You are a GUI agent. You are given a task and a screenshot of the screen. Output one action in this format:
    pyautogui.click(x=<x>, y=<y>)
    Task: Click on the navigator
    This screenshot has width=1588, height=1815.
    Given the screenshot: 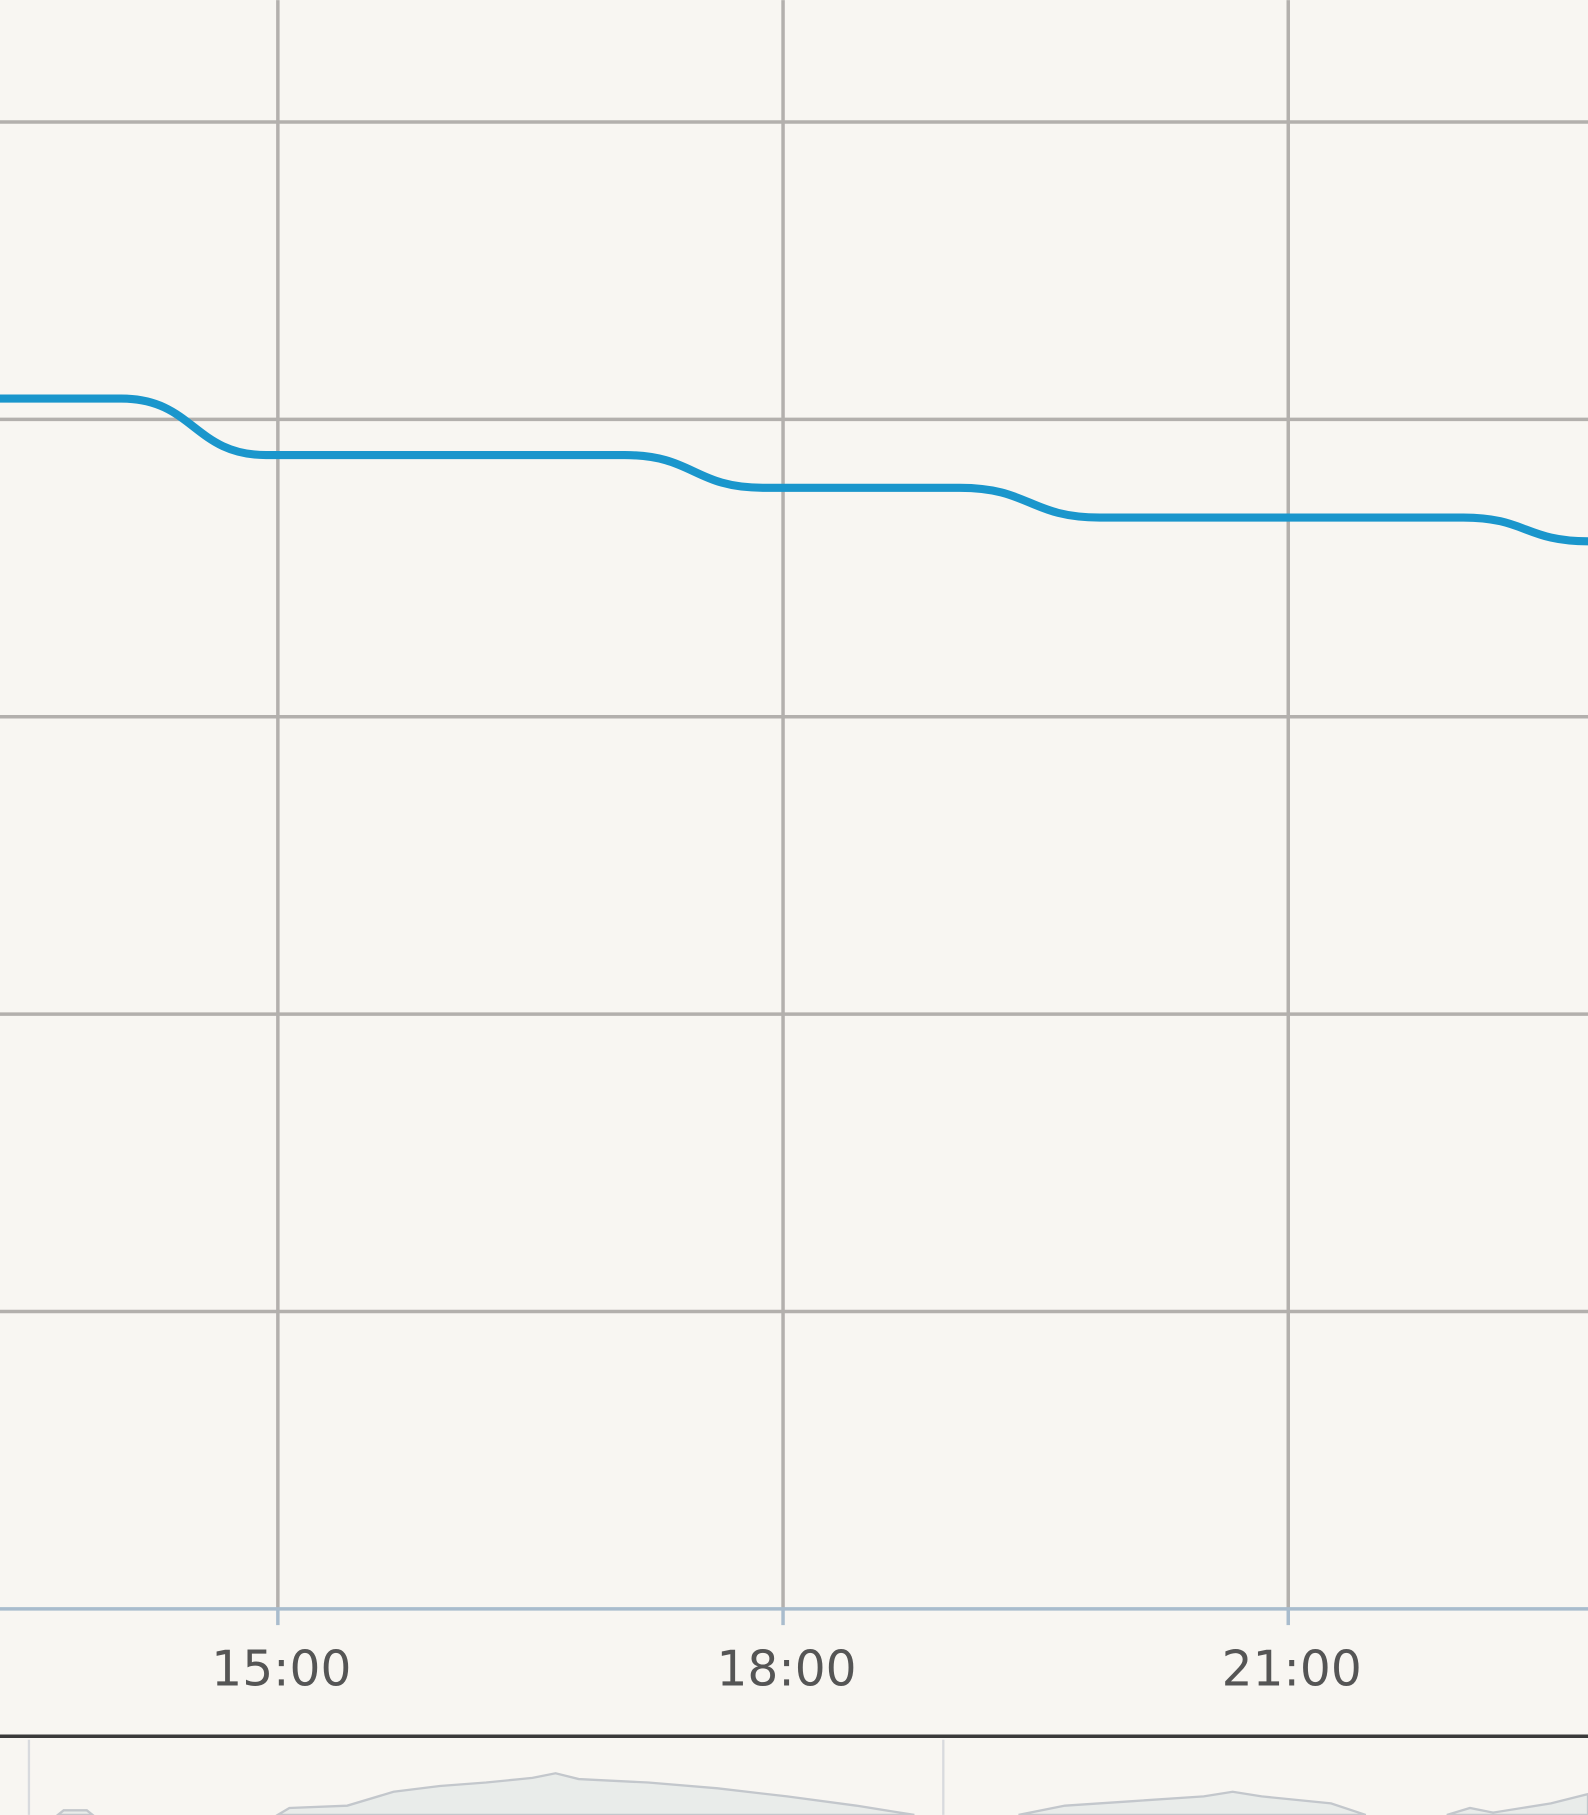 What is the action you would take?
    pyautogui.click(x=807, y=1777)
    